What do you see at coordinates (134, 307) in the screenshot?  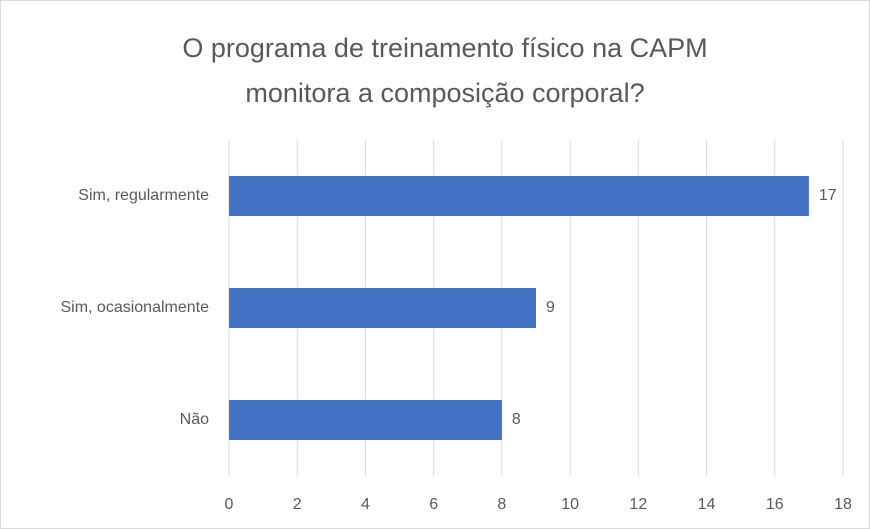 I see `y-tick-label: Sim, ocasionalmente` at bounding box center [134, 307].